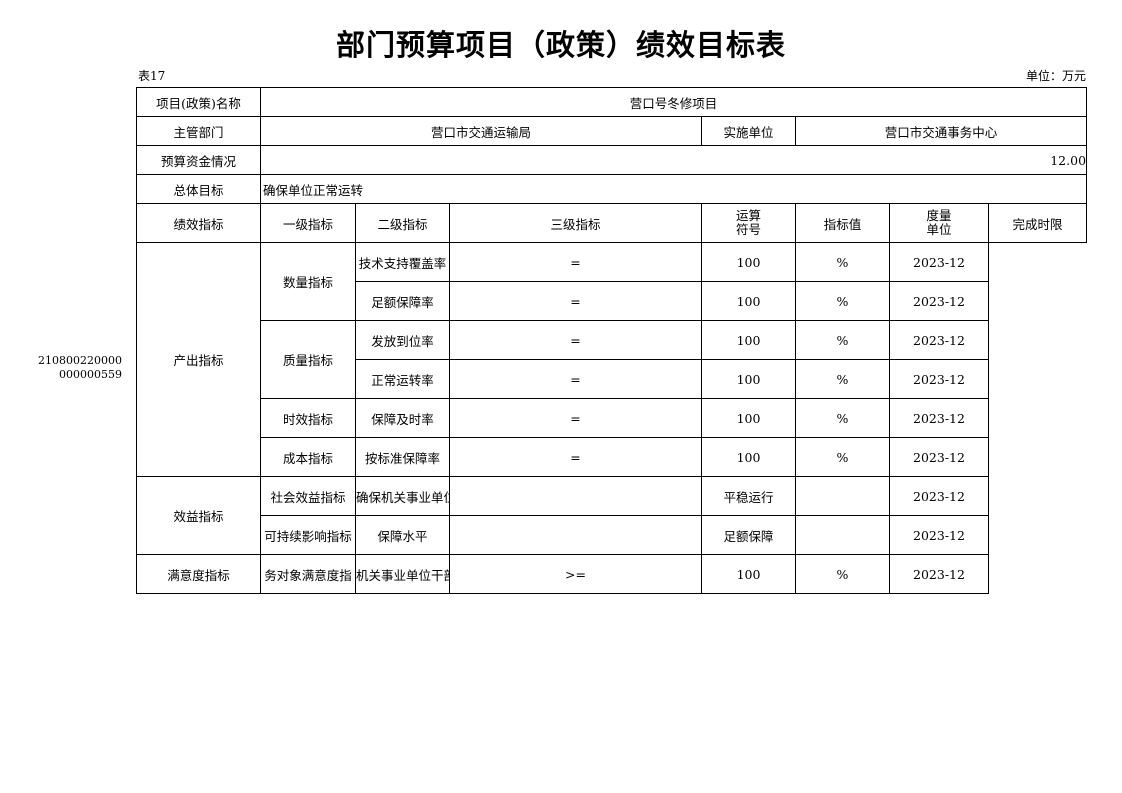 The height and width of the screenshot is (793, 1122). I want to click on indicator-value: 平稳运行, so click(748, 496).